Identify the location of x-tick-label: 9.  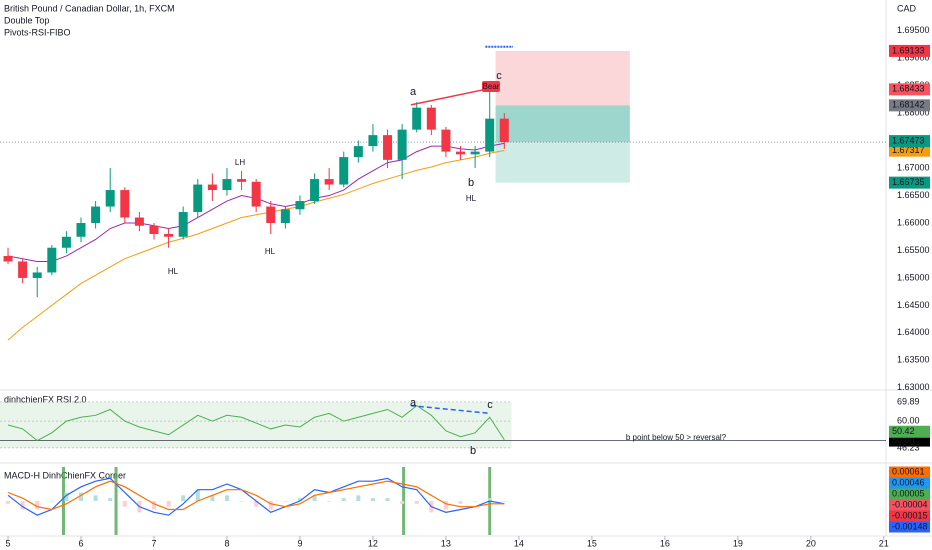
(299, 543).